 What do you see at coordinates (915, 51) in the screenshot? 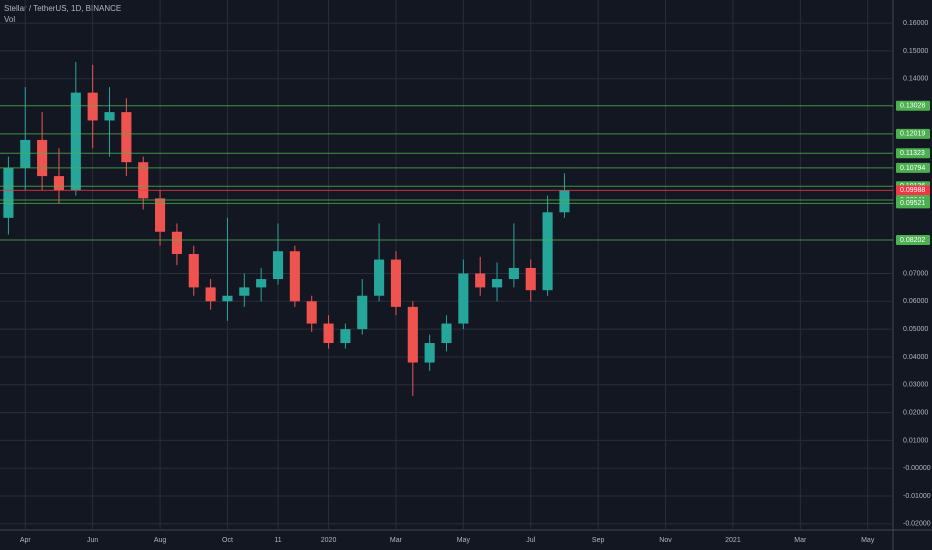
I see `y-tick-label: 0.15000` at bounding box center [915, 51].